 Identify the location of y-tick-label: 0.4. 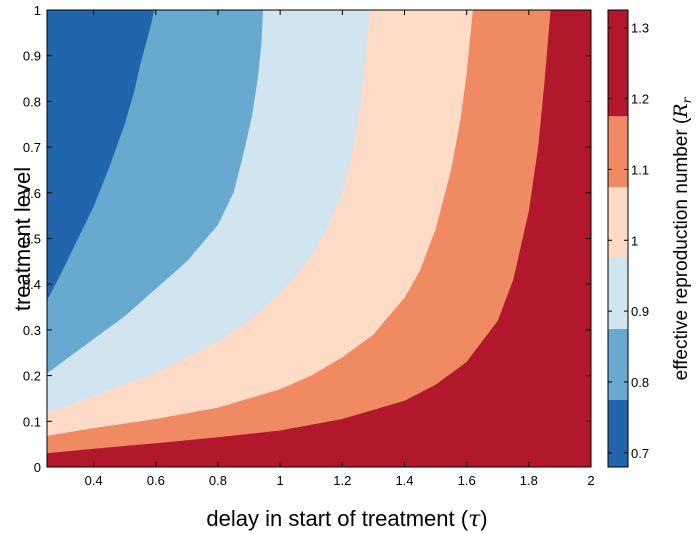
(32, 284).